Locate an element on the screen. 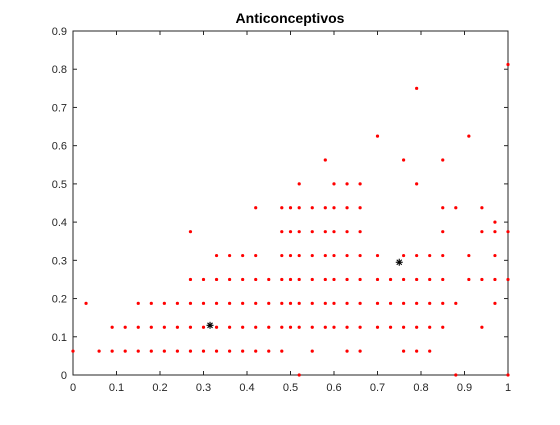  x-tick-label: 0.3 is located at coordinates (203, 388).